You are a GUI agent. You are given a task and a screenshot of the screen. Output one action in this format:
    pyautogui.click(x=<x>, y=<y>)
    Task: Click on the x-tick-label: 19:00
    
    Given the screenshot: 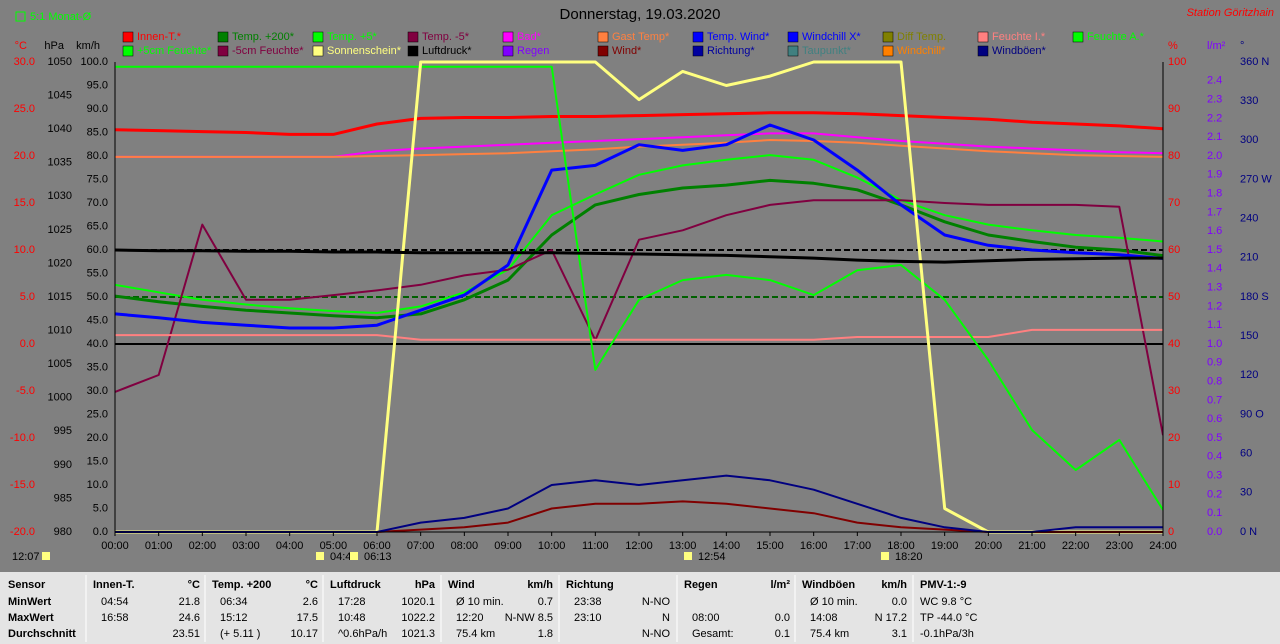 What is the action you would take?
    pyautogui.click(x=945, y=546)
    